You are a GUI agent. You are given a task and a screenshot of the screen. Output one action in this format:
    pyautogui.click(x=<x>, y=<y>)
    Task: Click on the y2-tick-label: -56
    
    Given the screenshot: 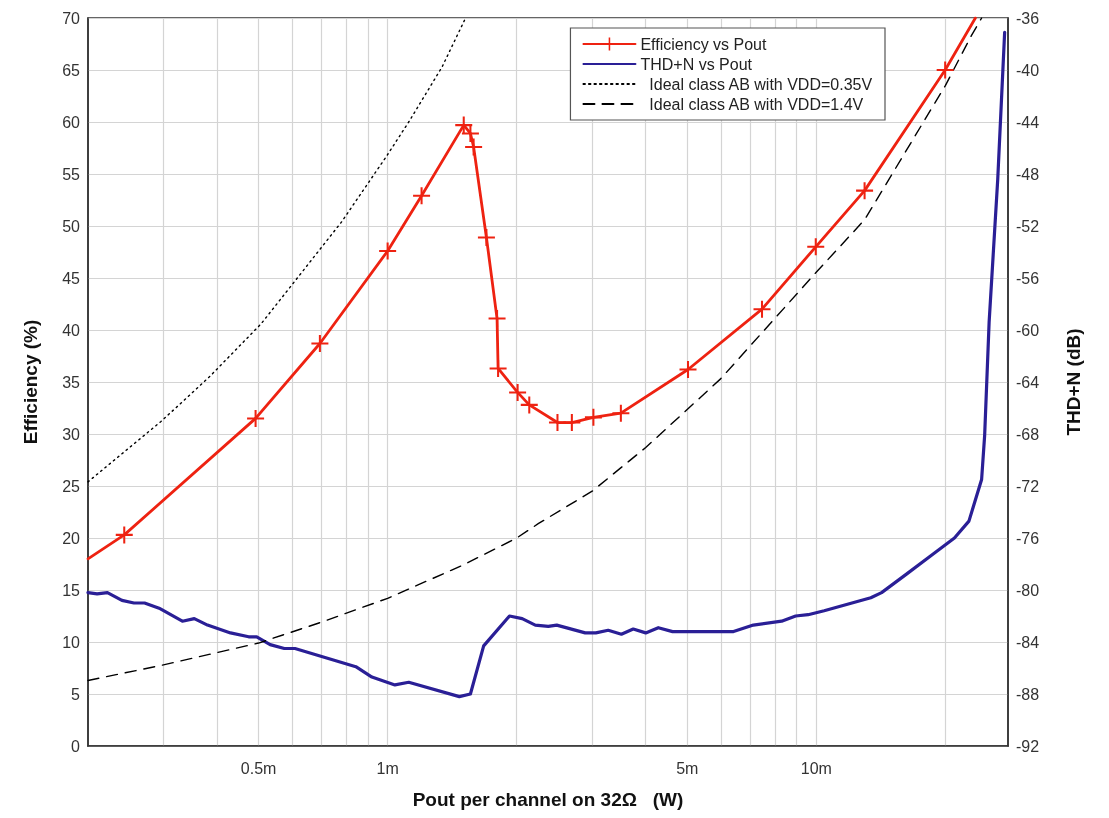 What is the action you would take?
    pyautogui.click(x=1028, y=278)
    